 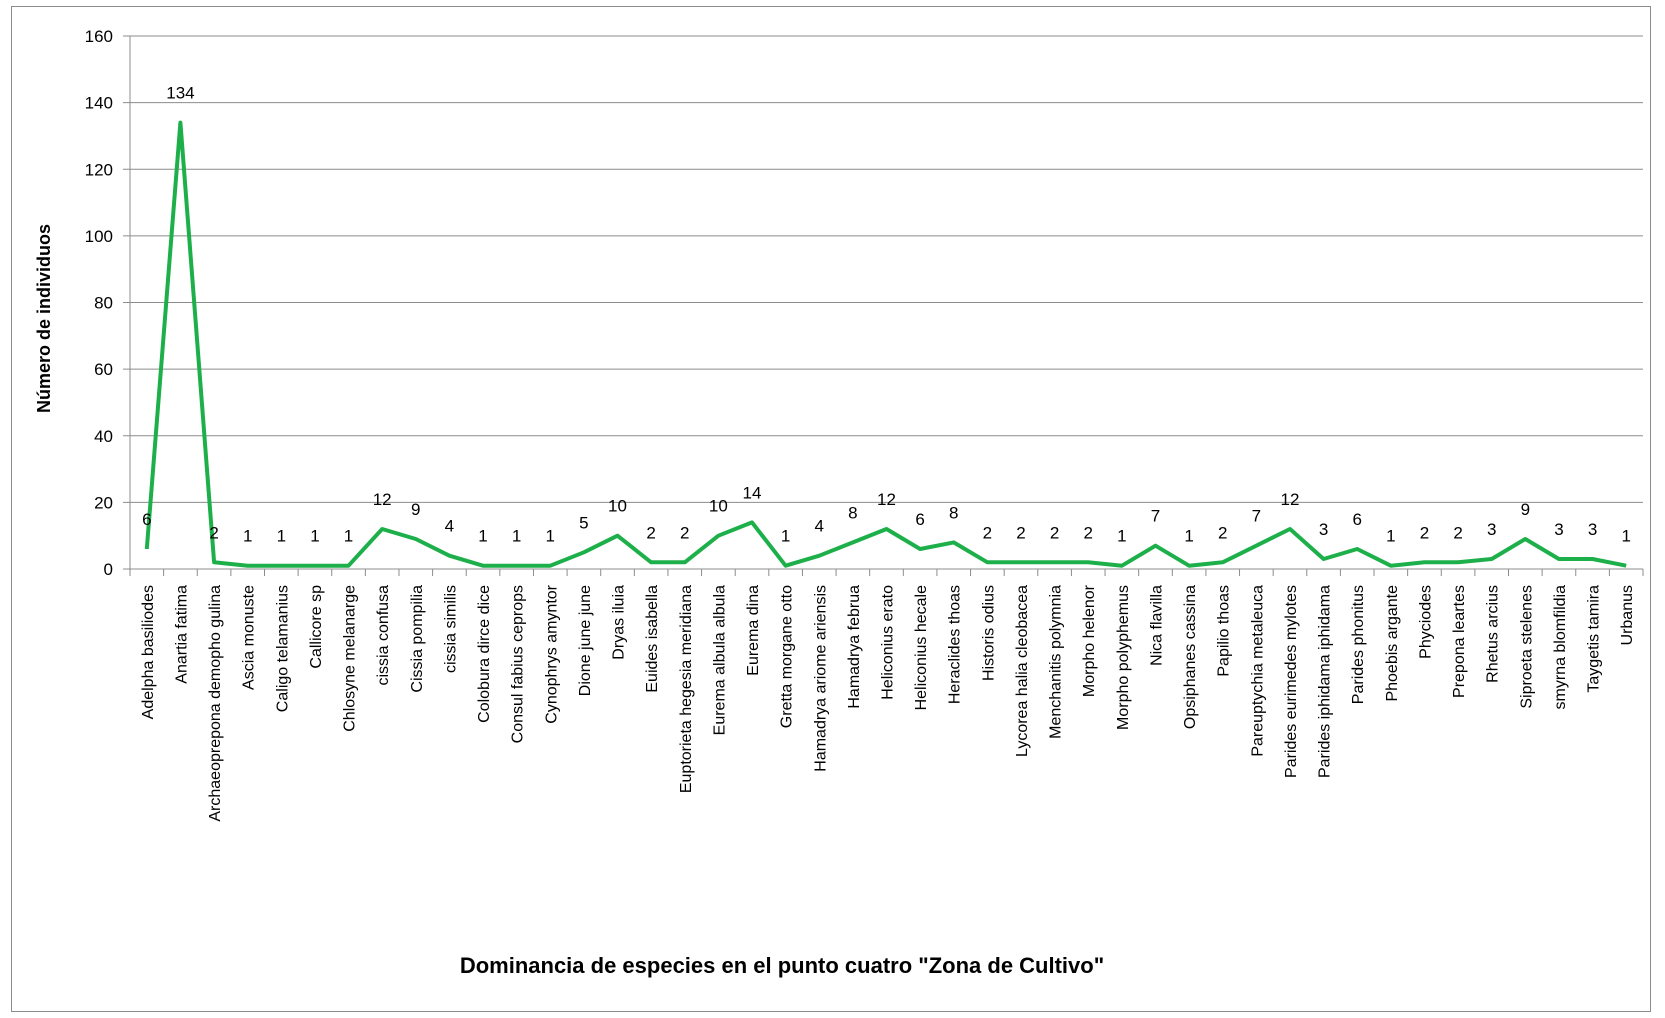 I want to click on category-label: Rhetus arcius, so click(x=1493, y=634).